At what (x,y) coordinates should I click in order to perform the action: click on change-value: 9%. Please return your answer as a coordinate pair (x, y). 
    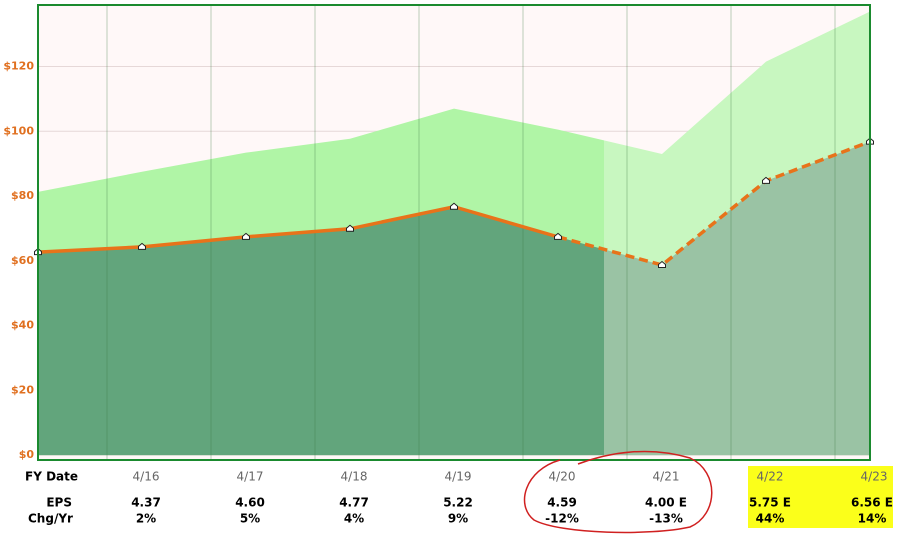
    Looking at the image, I should click on (458, 519).